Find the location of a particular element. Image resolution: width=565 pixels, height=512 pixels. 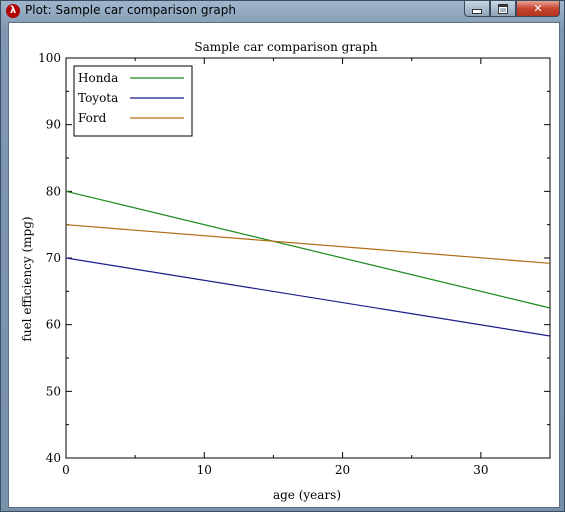

legend-label-honda: Honda is located at coordinates (98, 78).